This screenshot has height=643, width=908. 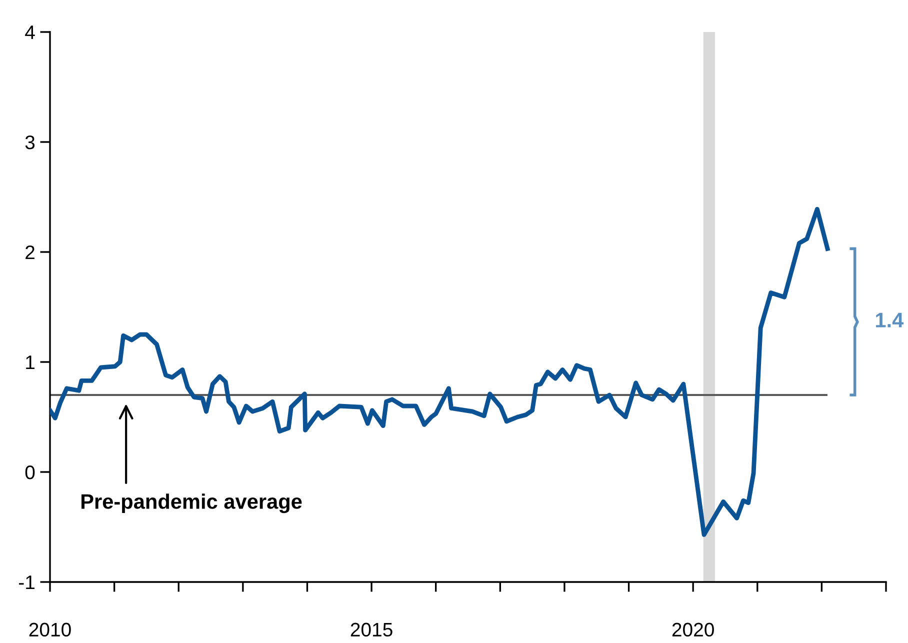 I want to click on y-tick-label: 3, so click(x=30, y=142).